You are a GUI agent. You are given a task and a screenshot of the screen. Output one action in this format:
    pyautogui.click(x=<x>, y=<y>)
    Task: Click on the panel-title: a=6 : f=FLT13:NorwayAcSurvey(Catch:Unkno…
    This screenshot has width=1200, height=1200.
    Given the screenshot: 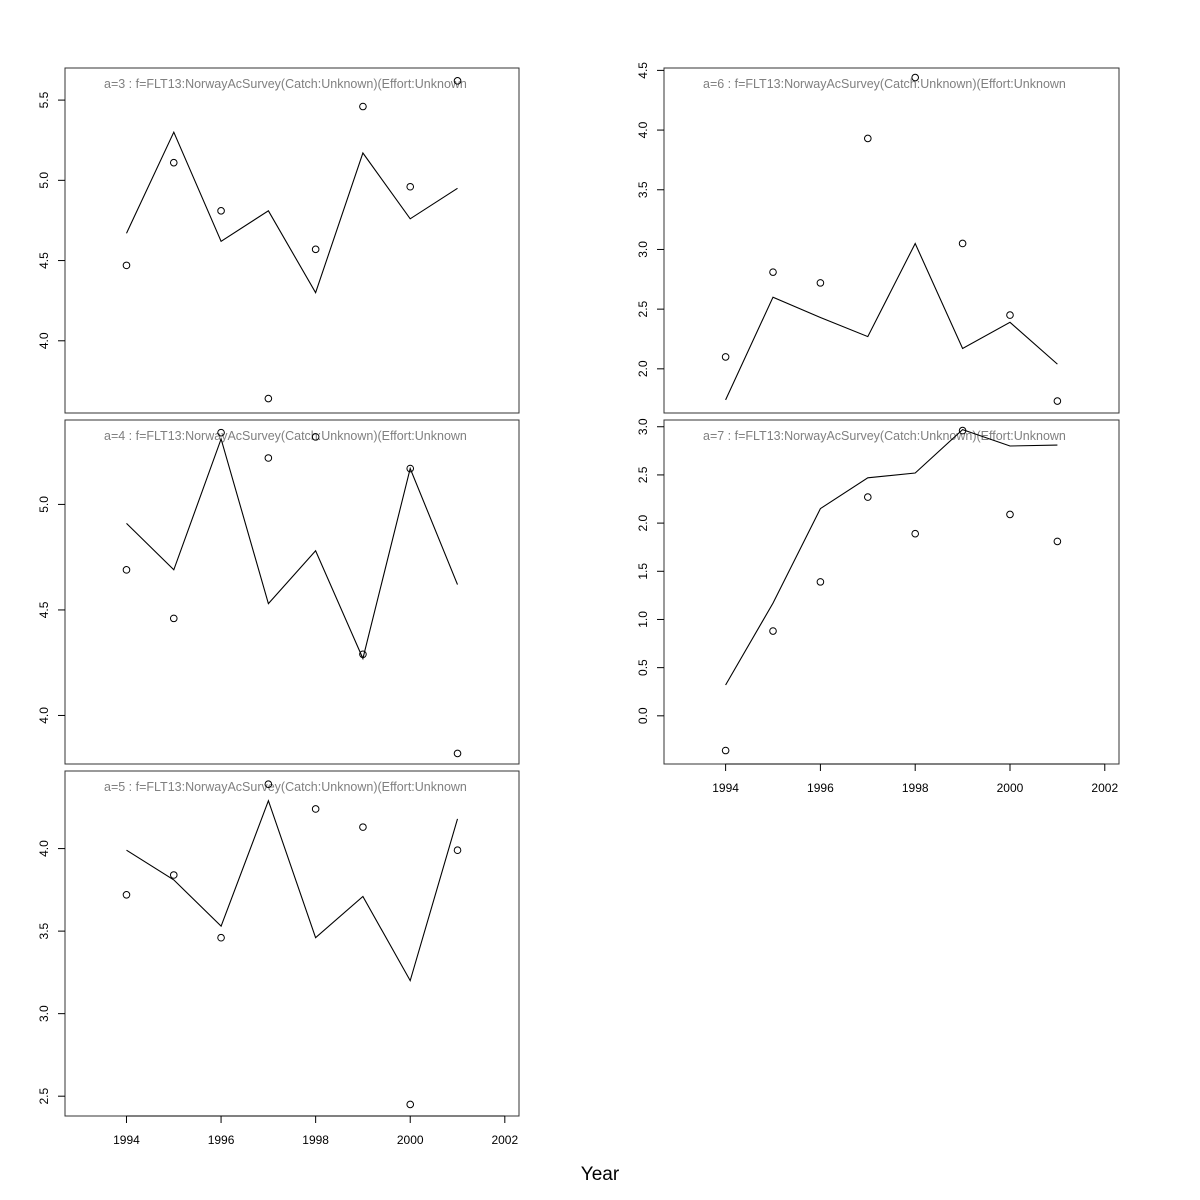 What is the action you would take?
    pyautogui.click(x=884, y=84)
    